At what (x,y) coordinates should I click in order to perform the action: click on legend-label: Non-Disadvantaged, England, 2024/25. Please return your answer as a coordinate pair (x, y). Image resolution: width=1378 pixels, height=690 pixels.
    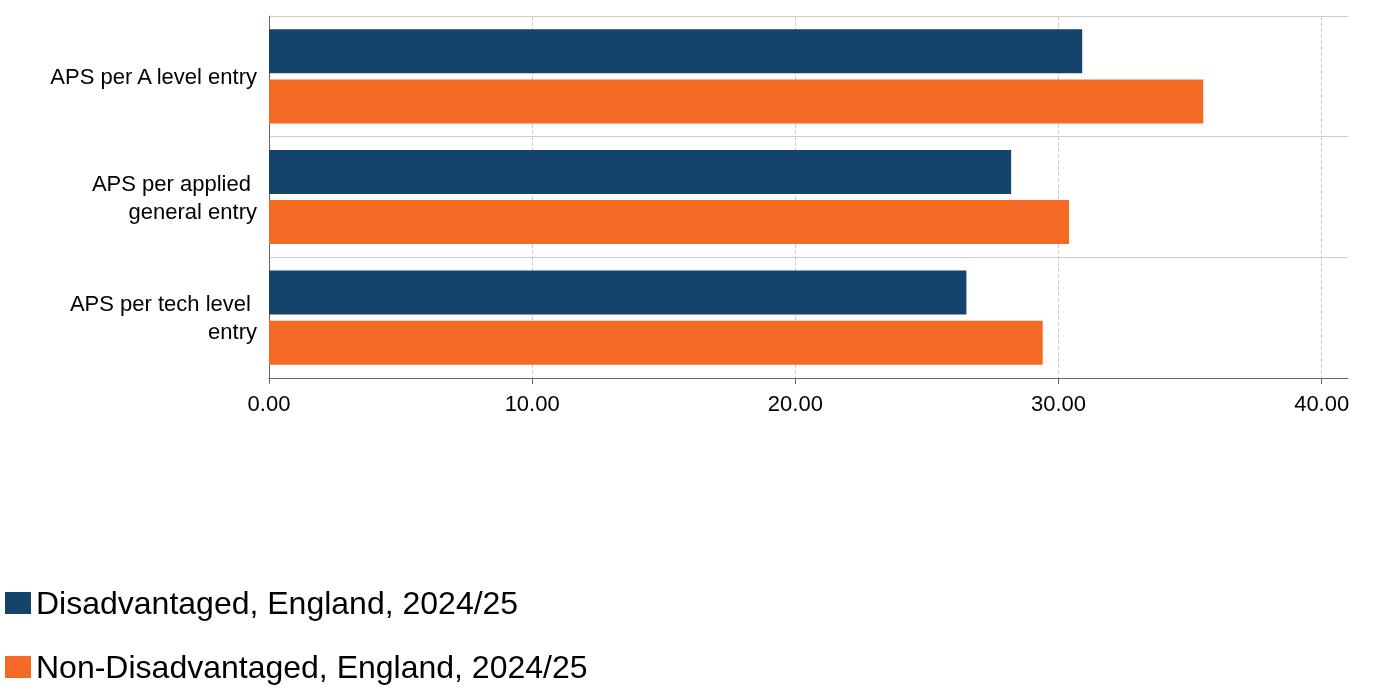
    Looking at the image, I should click on (312, 667).